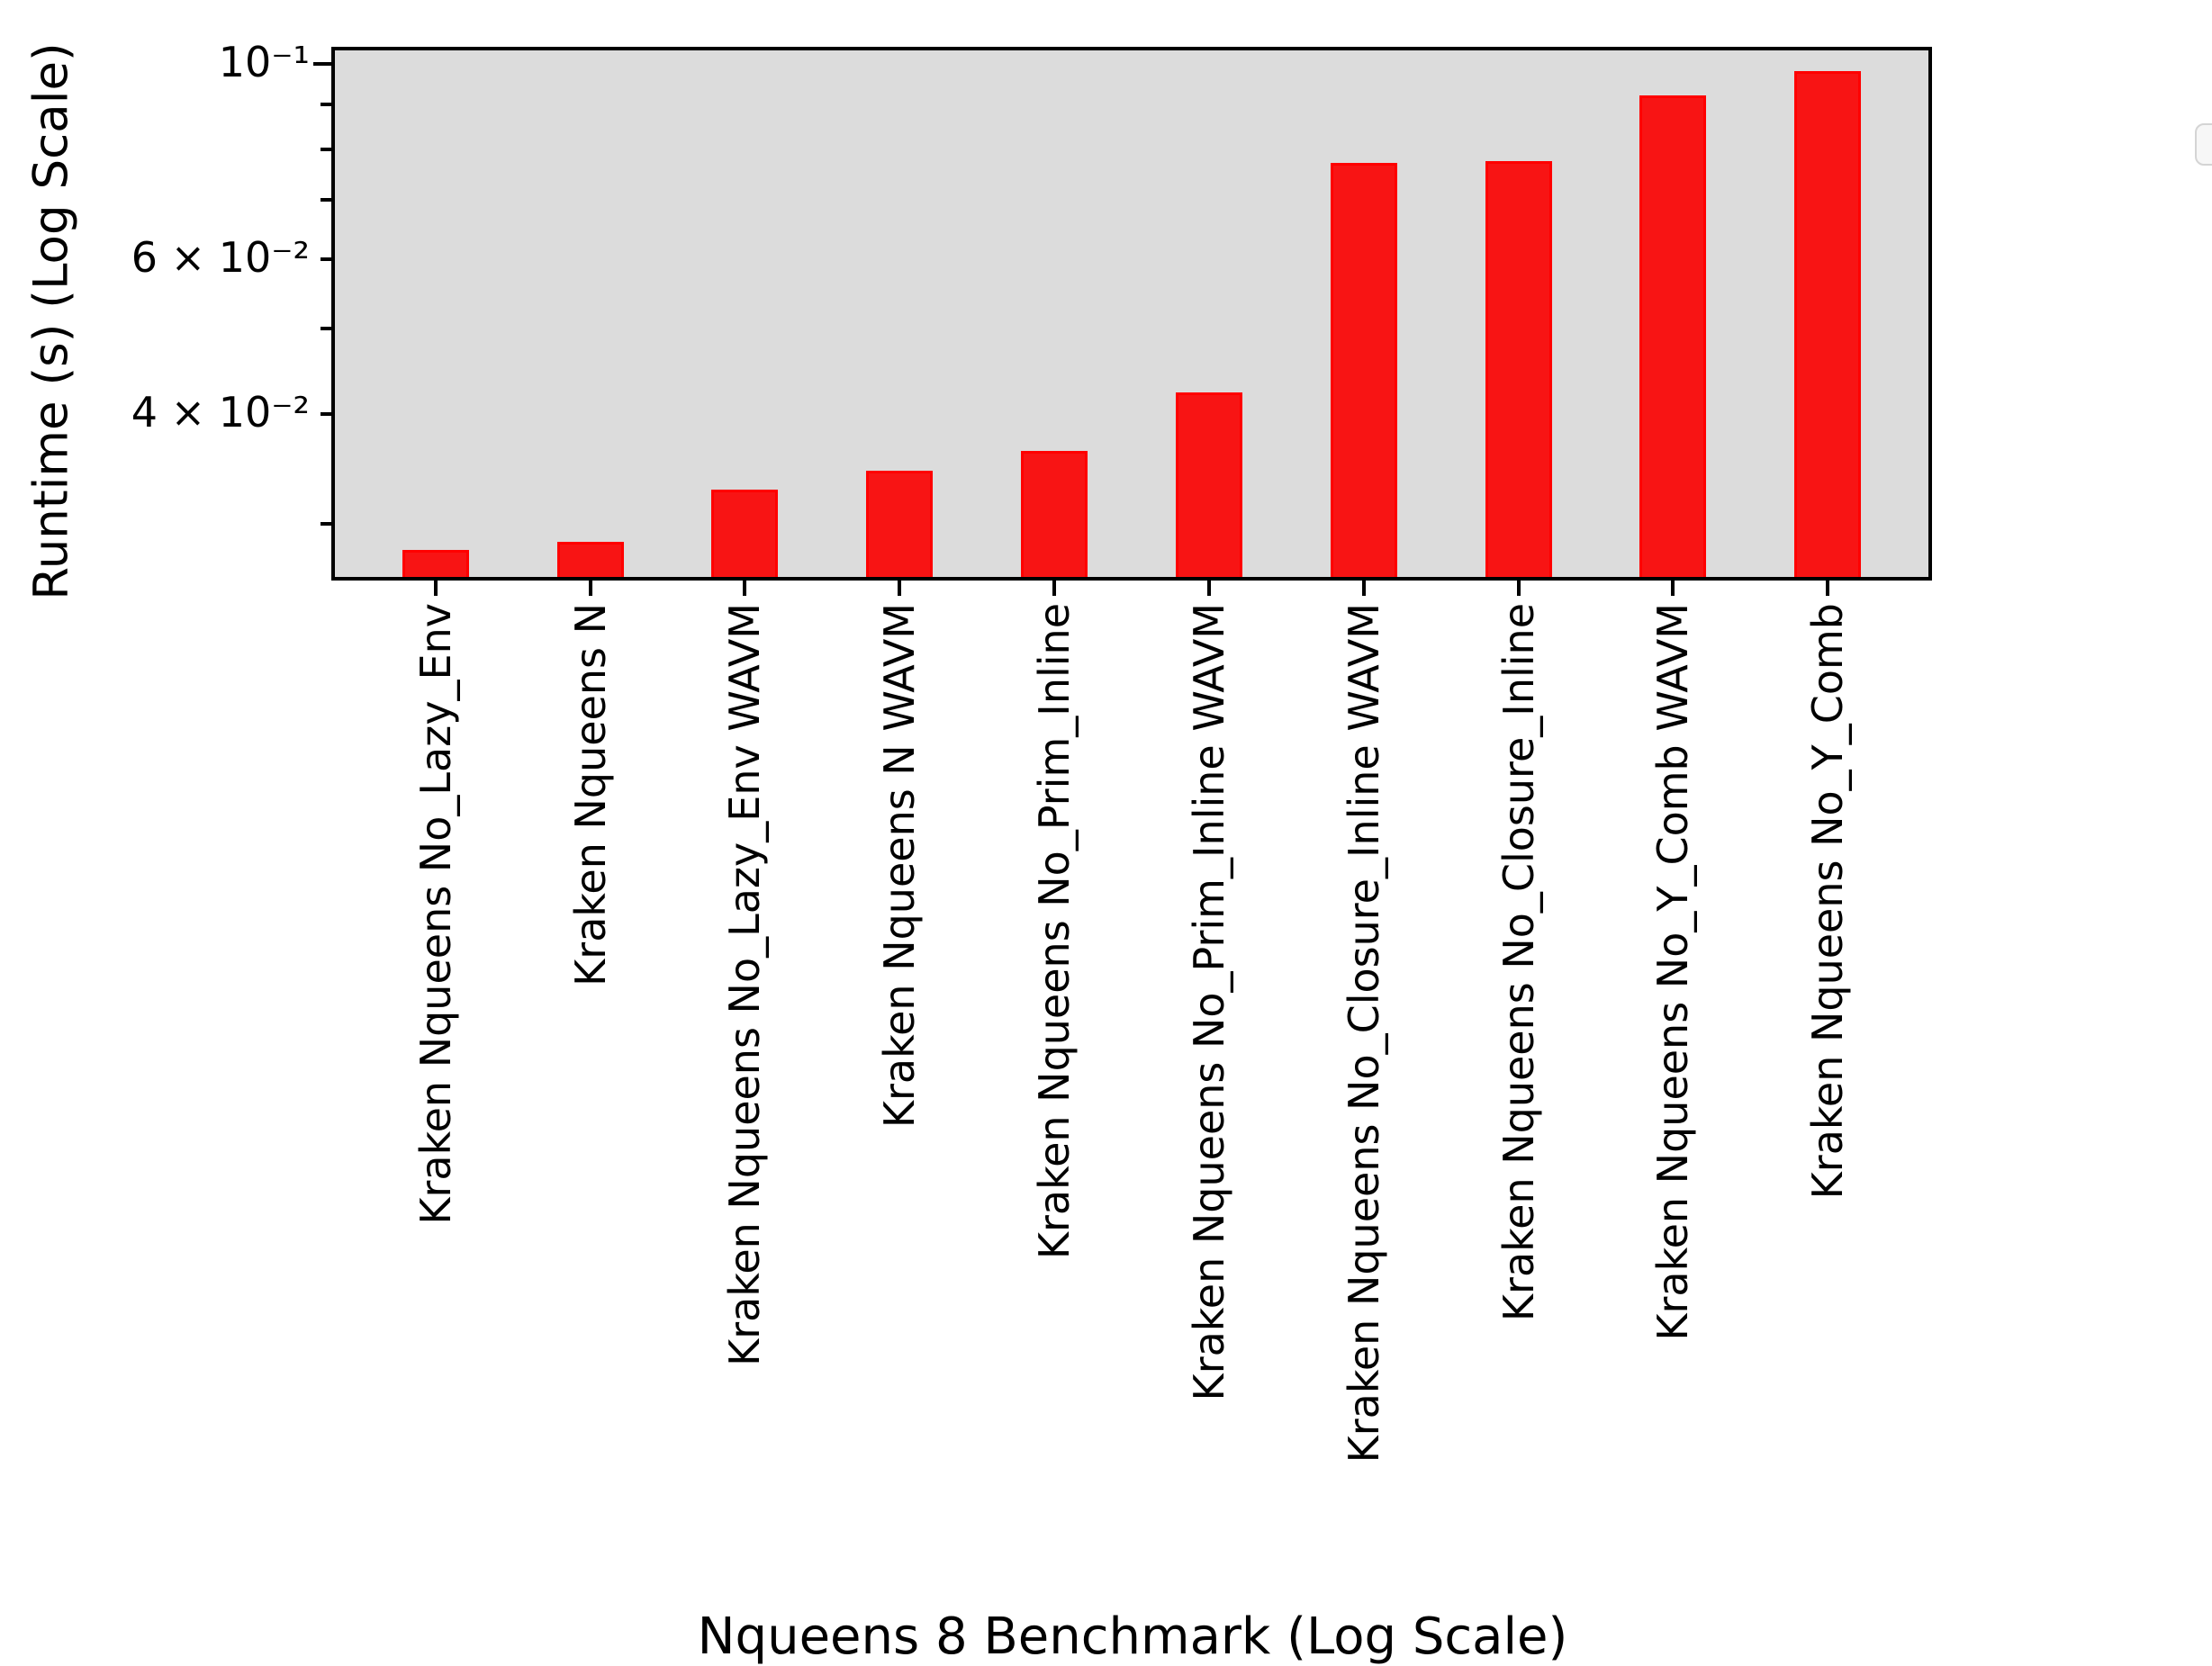 The height and width of the screenshot is (1666, 2212). Describe the element at coordinates (220, 257) in the screenshot. I see `y-tick-label: 6 × 10⁻²` at that location.